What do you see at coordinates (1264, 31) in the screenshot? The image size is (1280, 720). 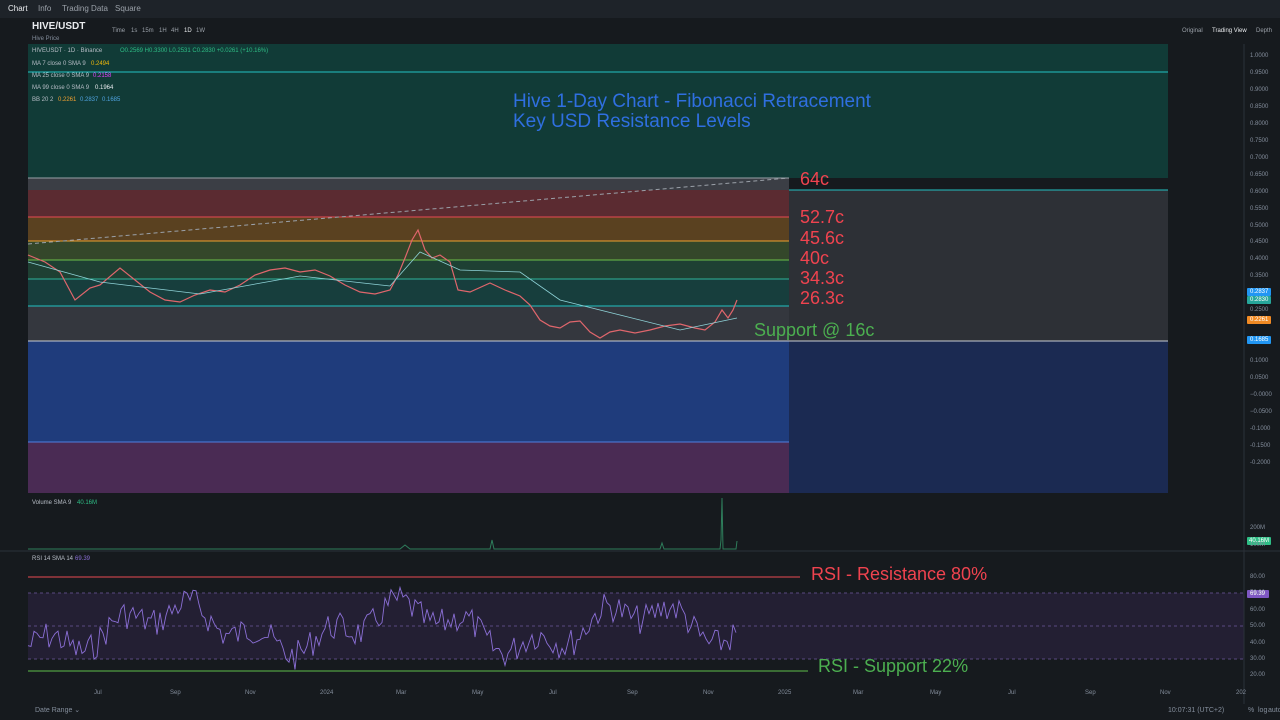 I see `view-mode: Depth` at bounding box center [1264, 31].